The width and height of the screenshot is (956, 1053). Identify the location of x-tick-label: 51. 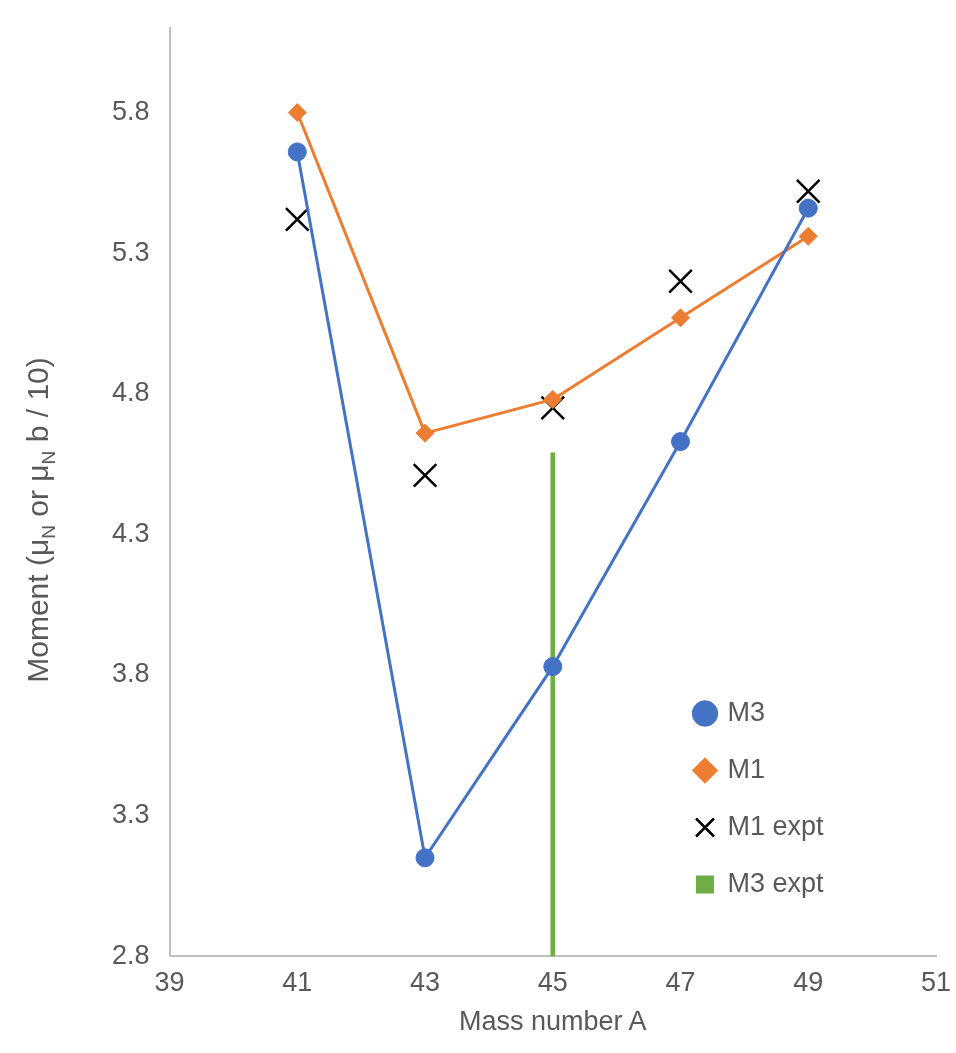
(936, 981).